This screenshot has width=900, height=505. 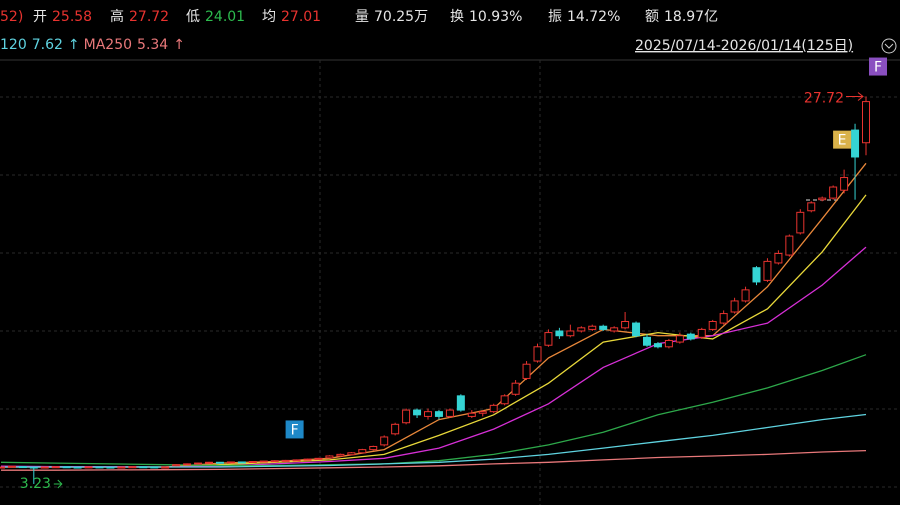 What do you see at coordinates (555, 17) in the screenshot?
I see `quote-label: 振` at bounding box center [555, 17].